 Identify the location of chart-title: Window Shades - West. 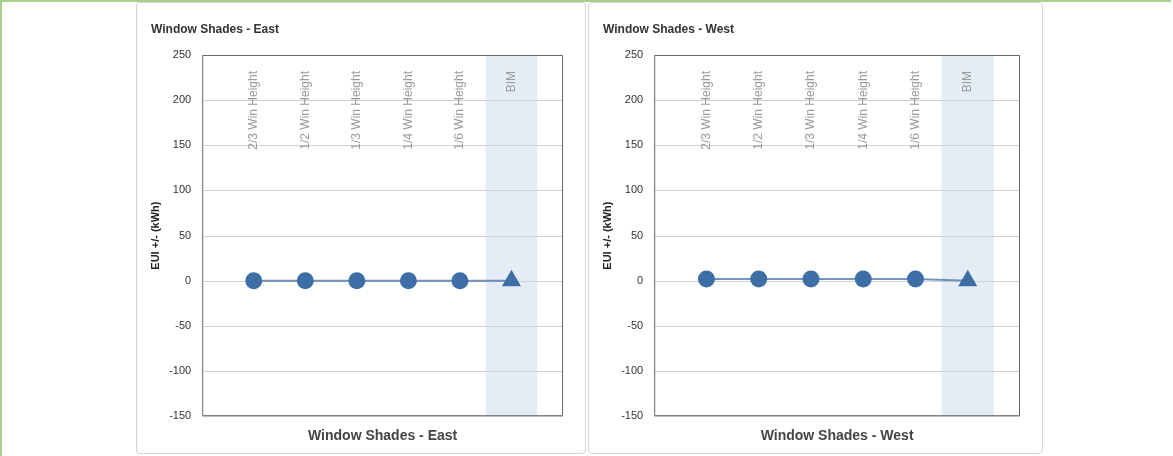
(669, 29).